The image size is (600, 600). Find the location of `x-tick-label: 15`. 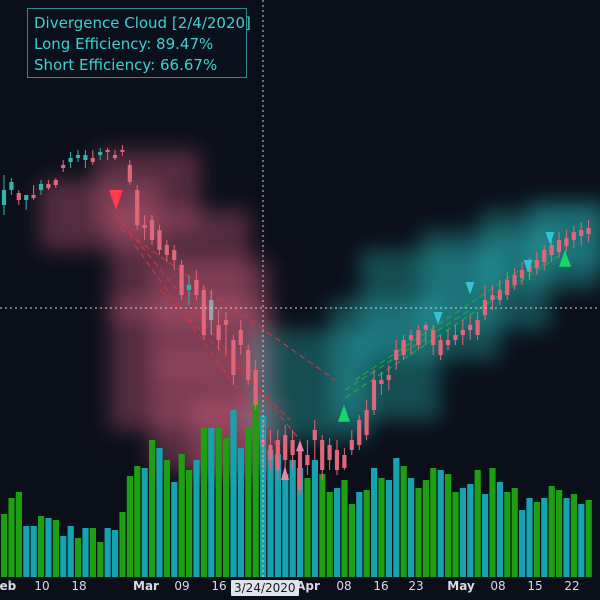

x-tick-label: 15 is located at coordinates (535, 586).